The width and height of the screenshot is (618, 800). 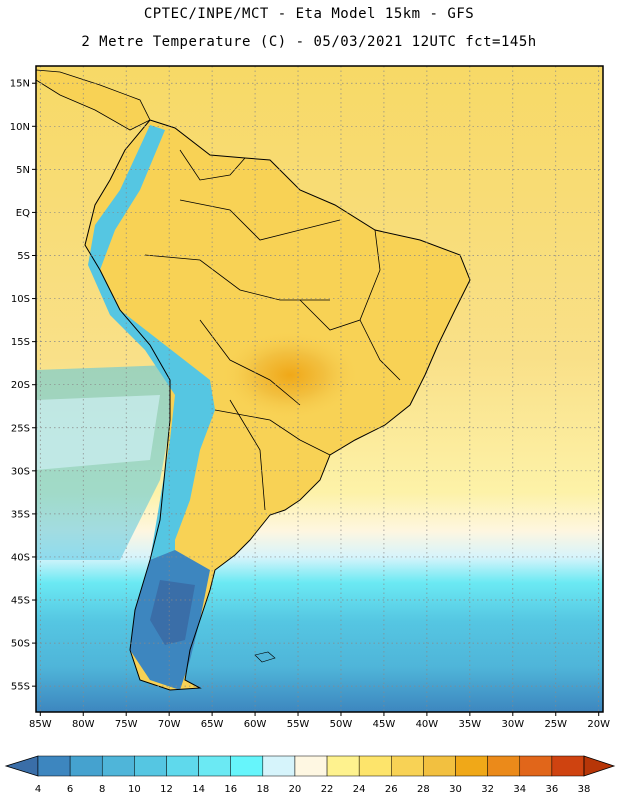 What do you see at coordinates (20, 127) in the screenshot?
I see `lat-label: 10N` at bounding box center [20, 127].